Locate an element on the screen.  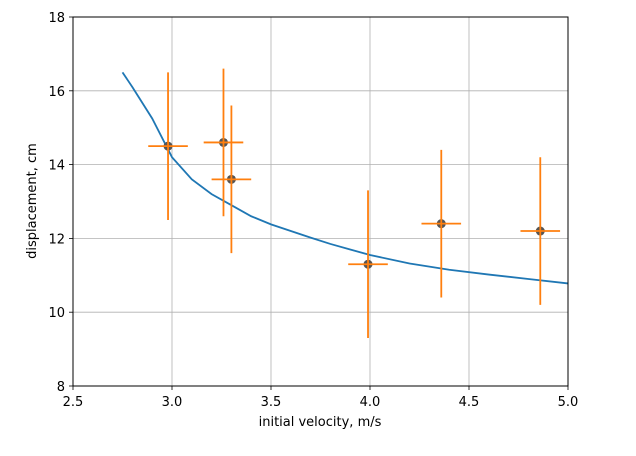
x-tick-label: 3.0 is located at coordinates (172, 402).